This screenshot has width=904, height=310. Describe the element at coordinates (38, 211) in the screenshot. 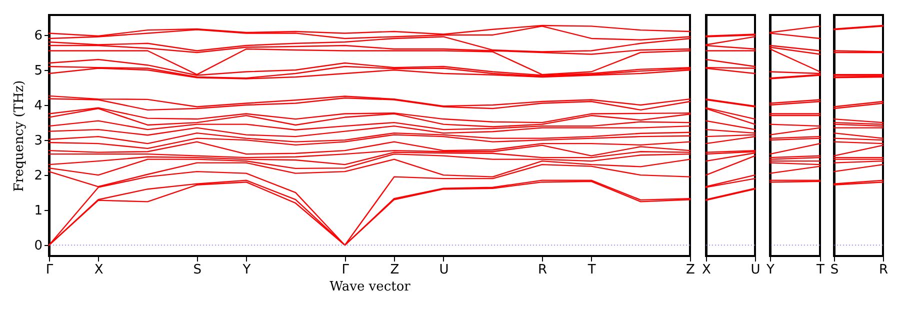

I see `y-tick-label: 1` at that location.